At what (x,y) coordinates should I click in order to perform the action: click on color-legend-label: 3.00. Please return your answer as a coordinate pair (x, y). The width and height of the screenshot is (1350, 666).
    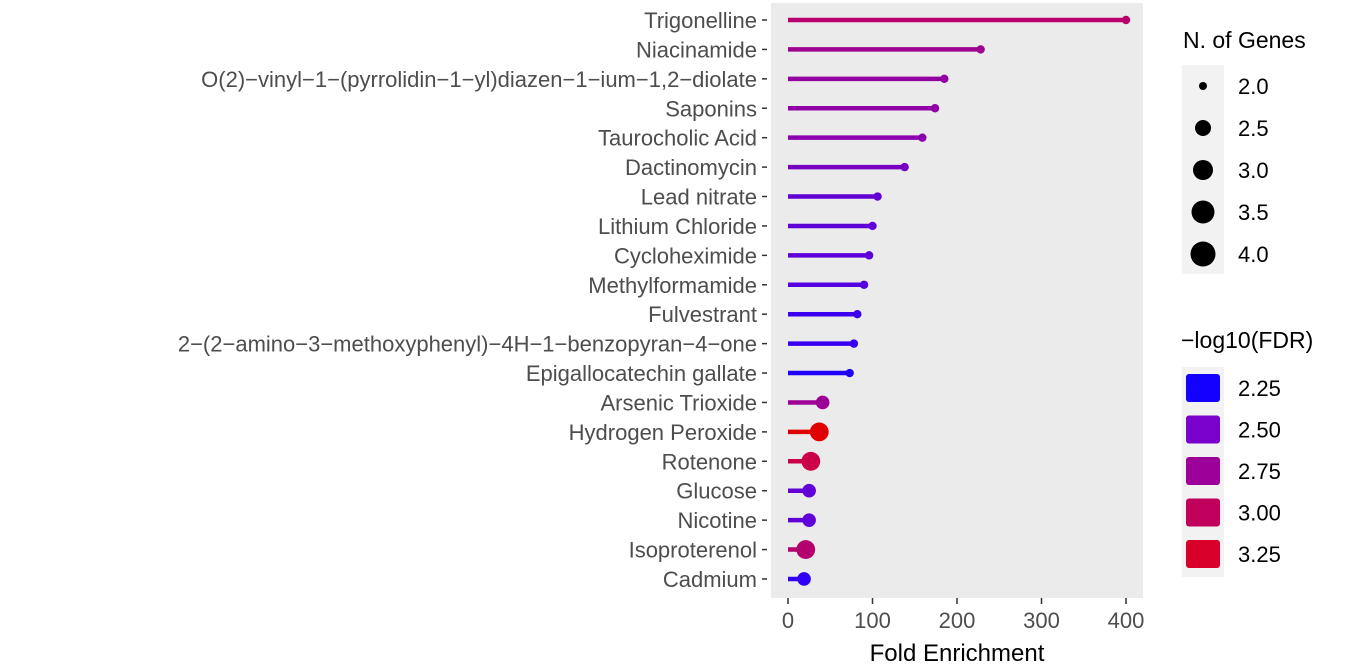
    Looking at the image, I should click on (1259, 513).